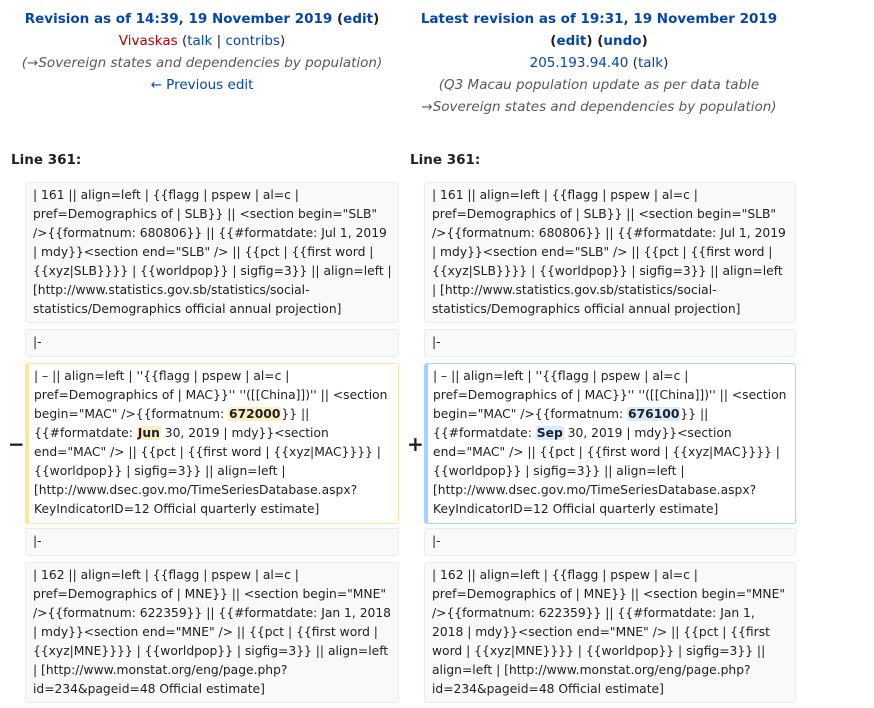 The height and width of the screenshot is (708, 874). I want to click on right-edit-link: edit, so click(571, 41).